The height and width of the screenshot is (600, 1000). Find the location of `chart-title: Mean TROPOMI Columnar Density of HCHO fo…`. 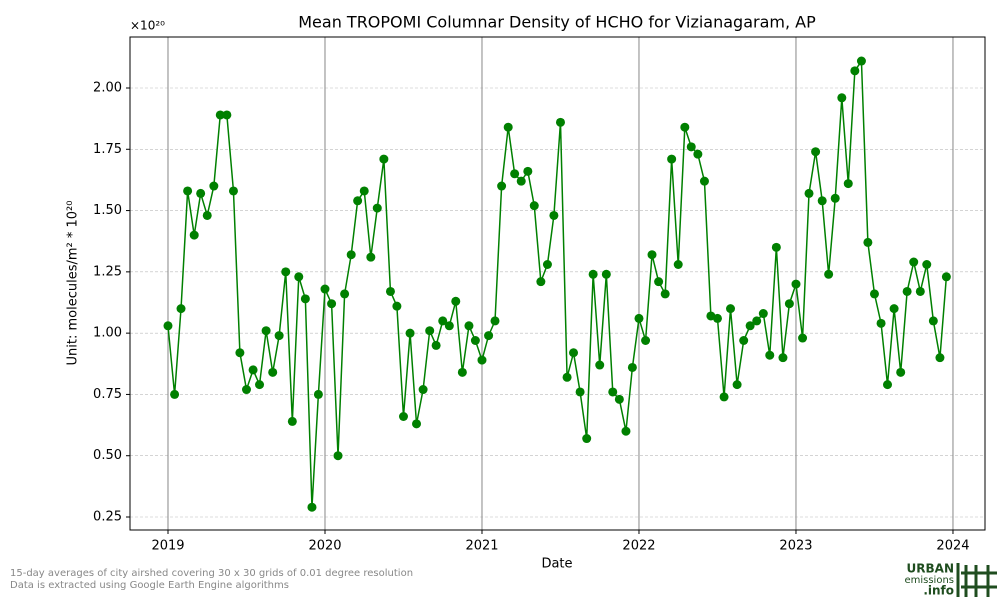

chart-title: Mean TROPOMI Columnar Density of HCHO fo… is located at coordinates (557, 22).